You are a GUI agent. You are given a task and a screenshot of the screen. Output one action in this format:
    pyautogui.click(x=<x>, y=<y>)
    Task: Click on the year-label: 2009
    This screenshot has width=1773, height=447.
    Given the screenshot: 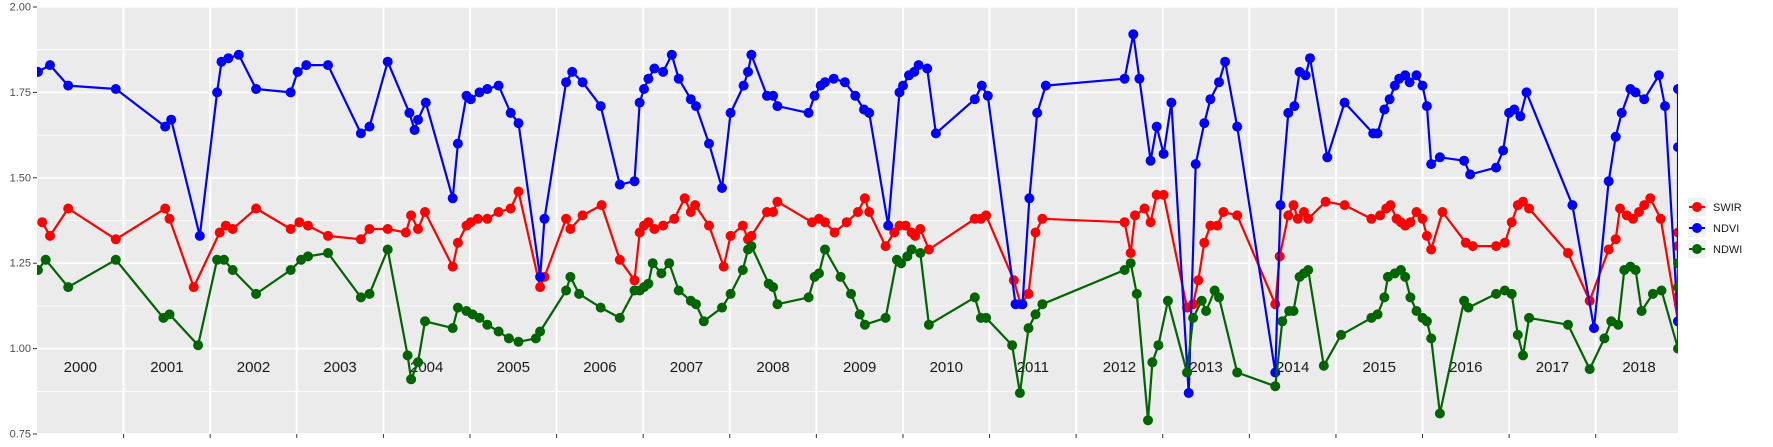 What is the action you would take?
    pyautogui.click(x=859, y=367)
    